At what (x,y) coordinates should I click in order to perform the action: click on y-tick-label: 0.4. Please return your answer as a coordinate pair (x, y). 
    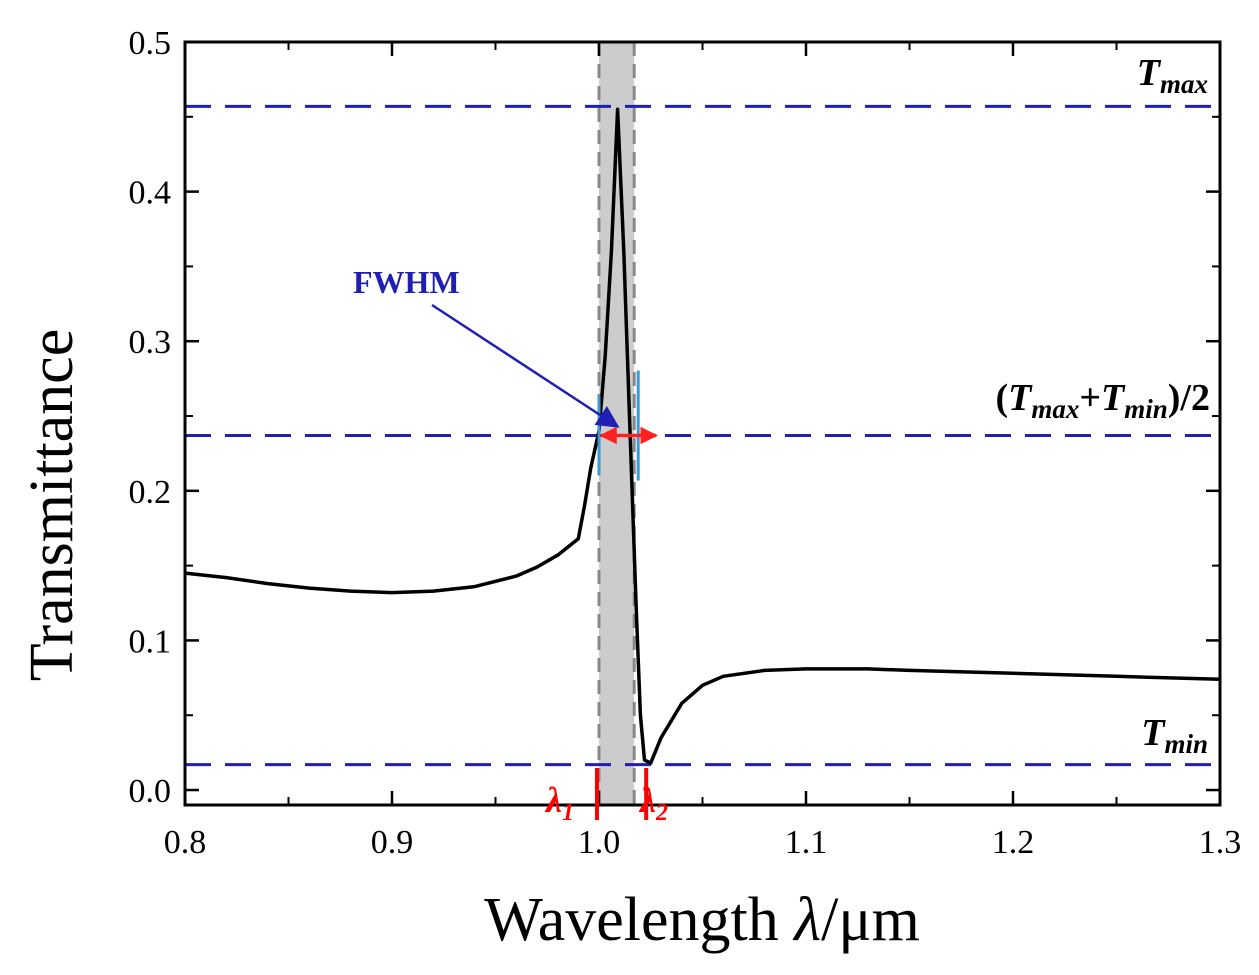
    Looking at the image, I should click on (150, 193).